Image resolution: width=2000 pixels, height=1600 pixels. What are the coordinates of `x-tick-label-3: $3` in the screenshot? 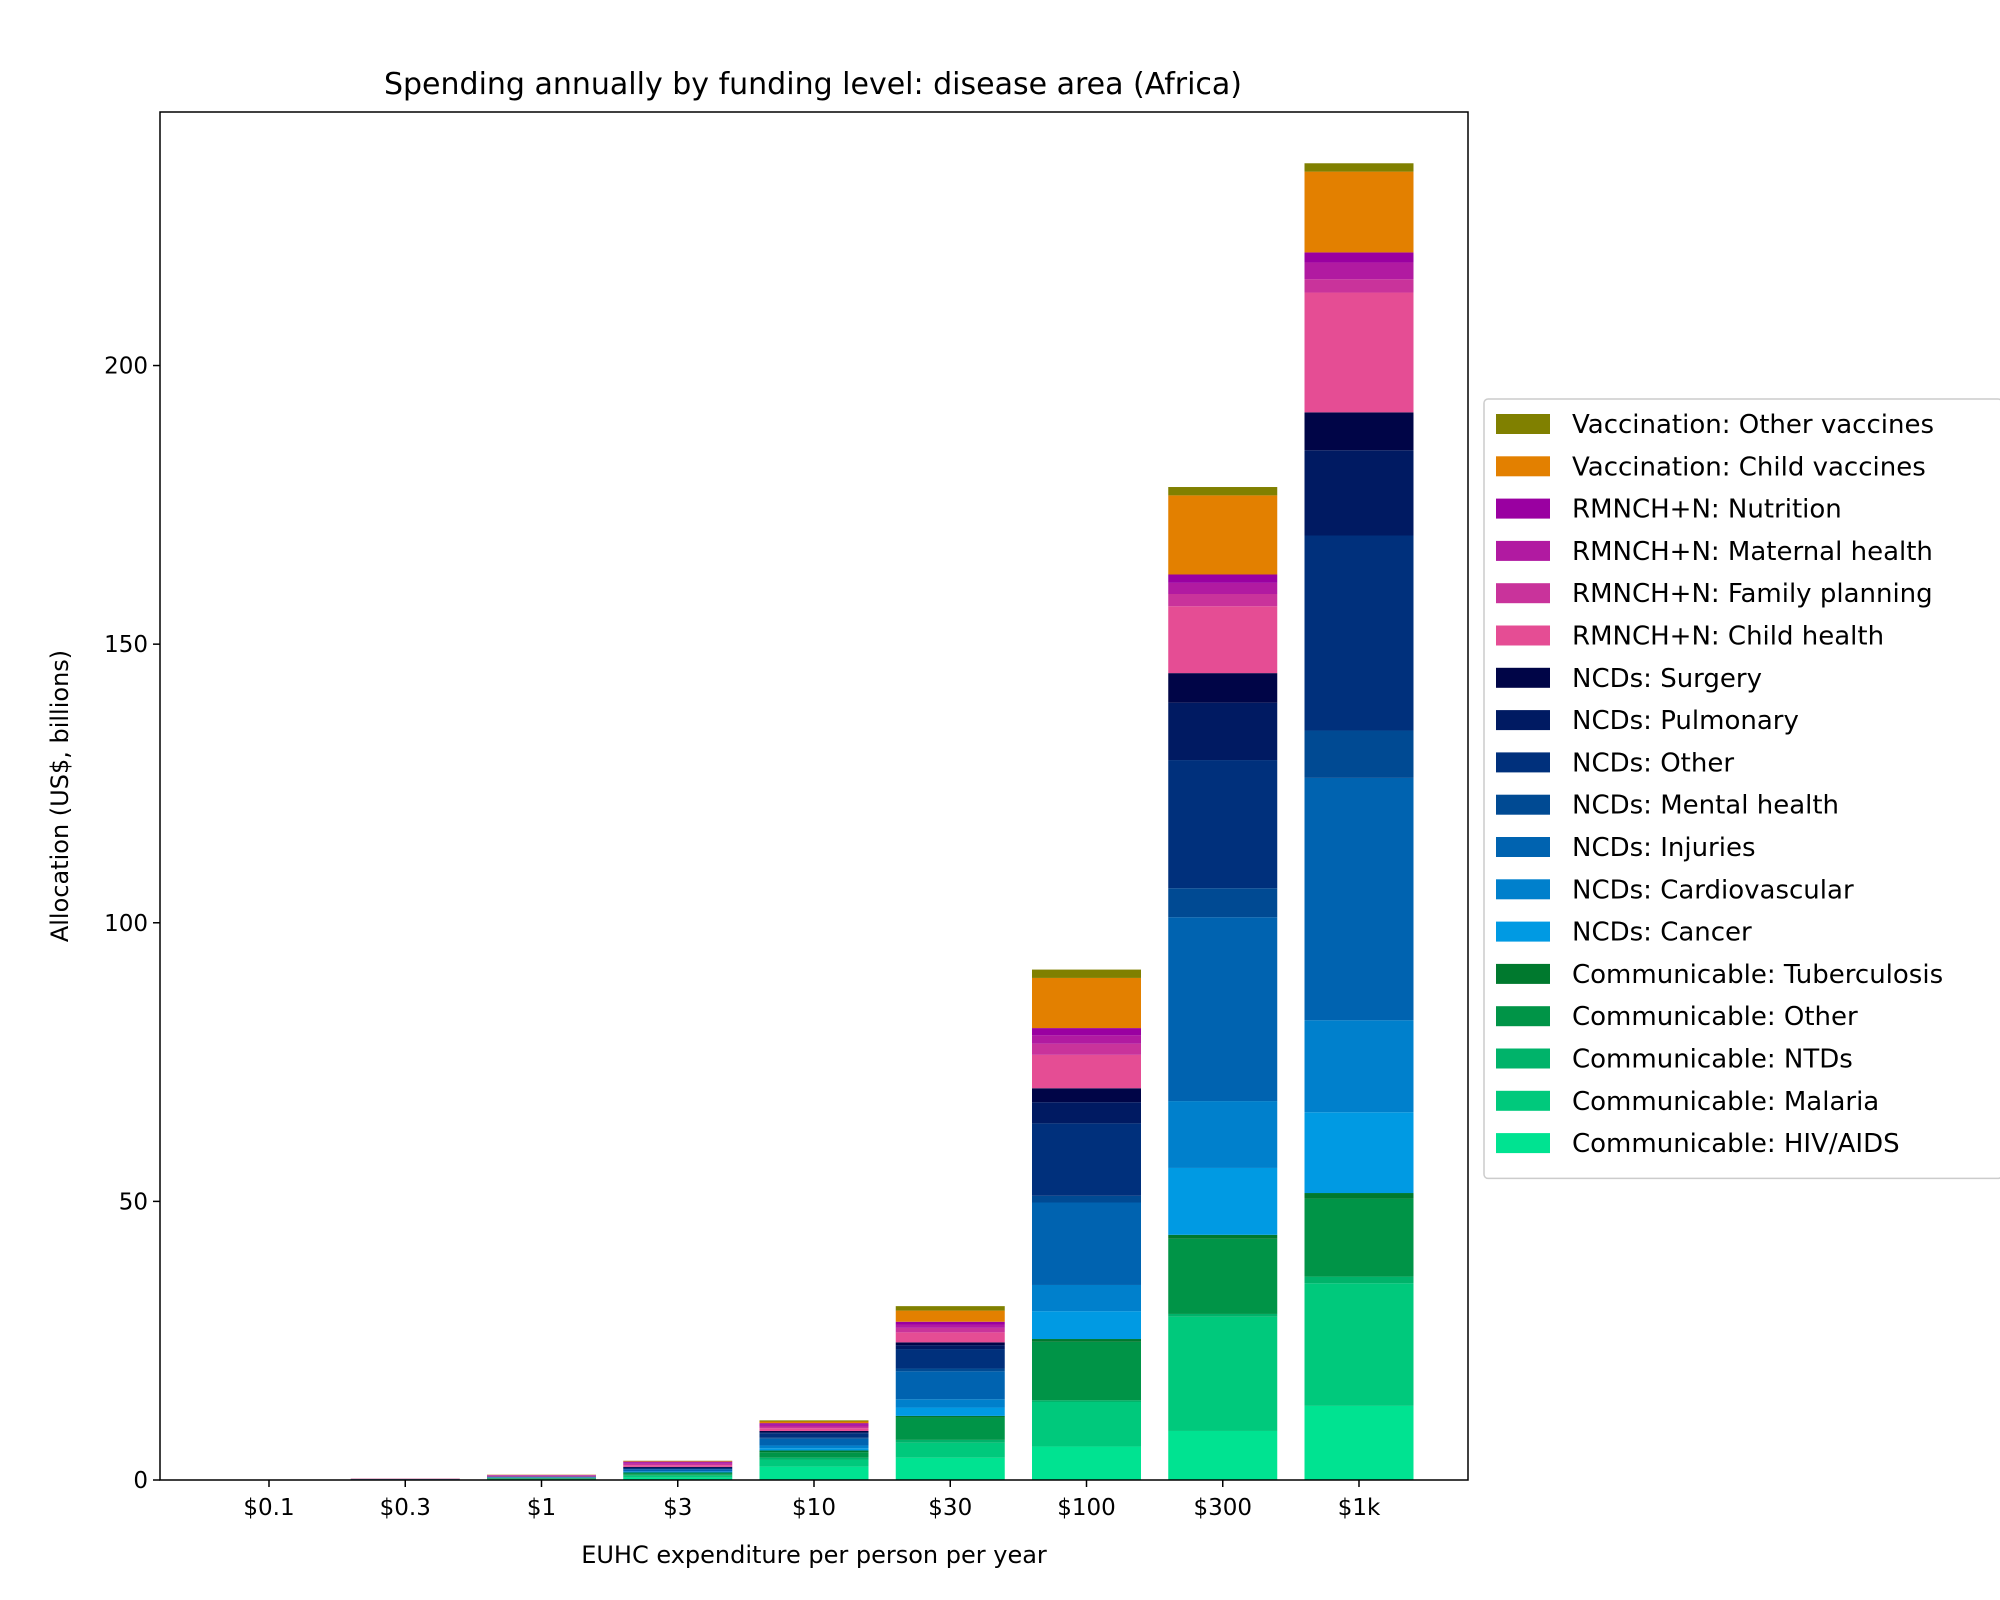 It's located at (677, 1508).